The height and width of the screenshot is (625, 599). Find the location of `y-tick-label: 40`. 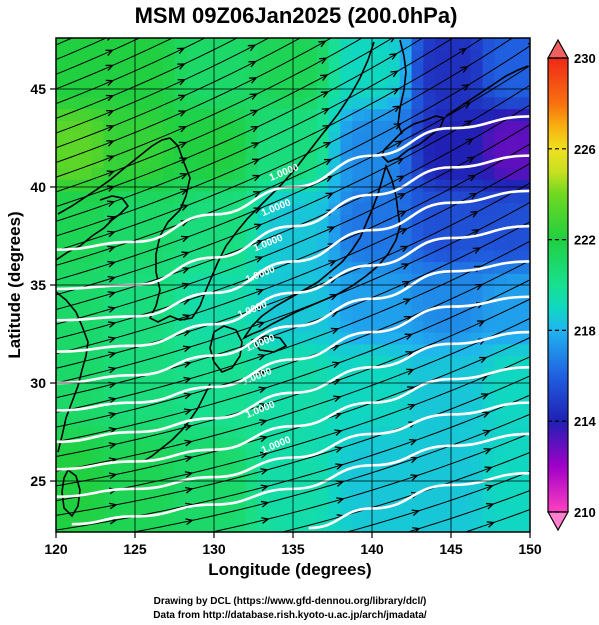

y-tick-label: 40 is located at coordinates (38, 187).